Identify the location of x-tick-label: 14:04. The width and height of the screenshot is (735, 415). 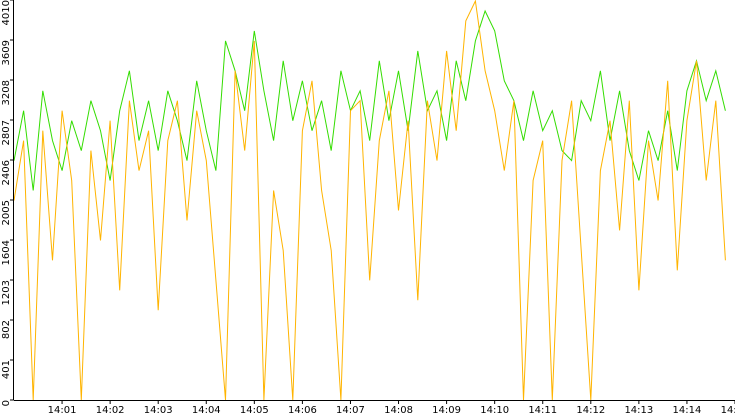
(206, 410).